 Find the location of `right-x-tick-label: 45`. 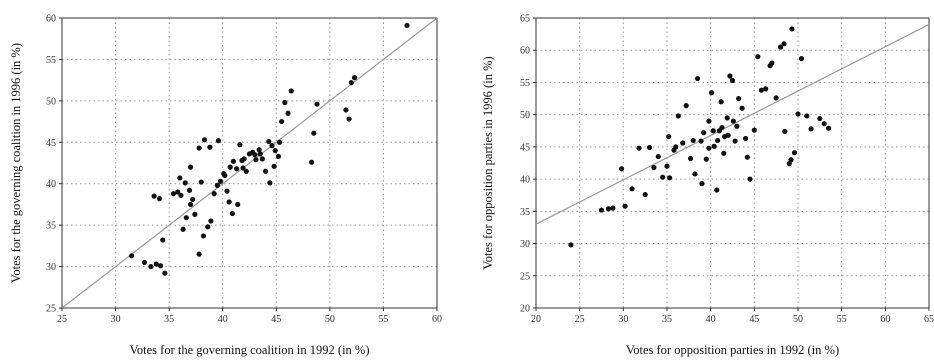

right-x-tick-label: 45 is located at coordinates (754, 319).